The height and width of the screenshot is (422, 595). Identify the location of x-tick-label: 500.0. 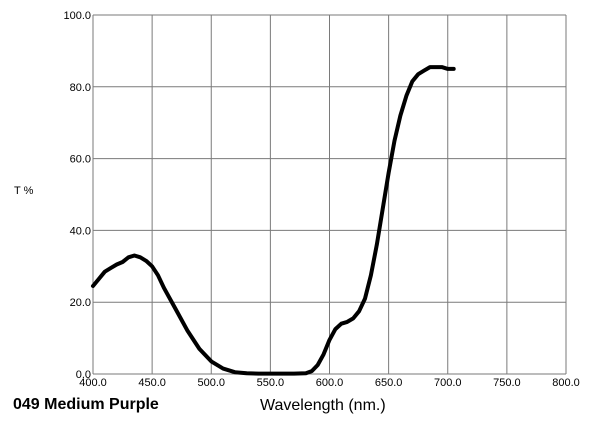
(211, 383).